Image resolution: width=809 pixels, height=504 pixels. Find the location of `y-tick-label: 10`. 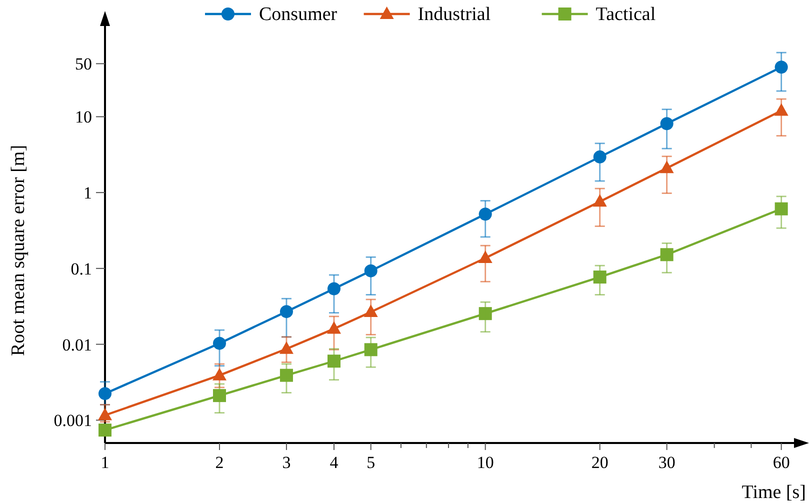

y-tick-label: 10 is located at coordinates (83, 117).